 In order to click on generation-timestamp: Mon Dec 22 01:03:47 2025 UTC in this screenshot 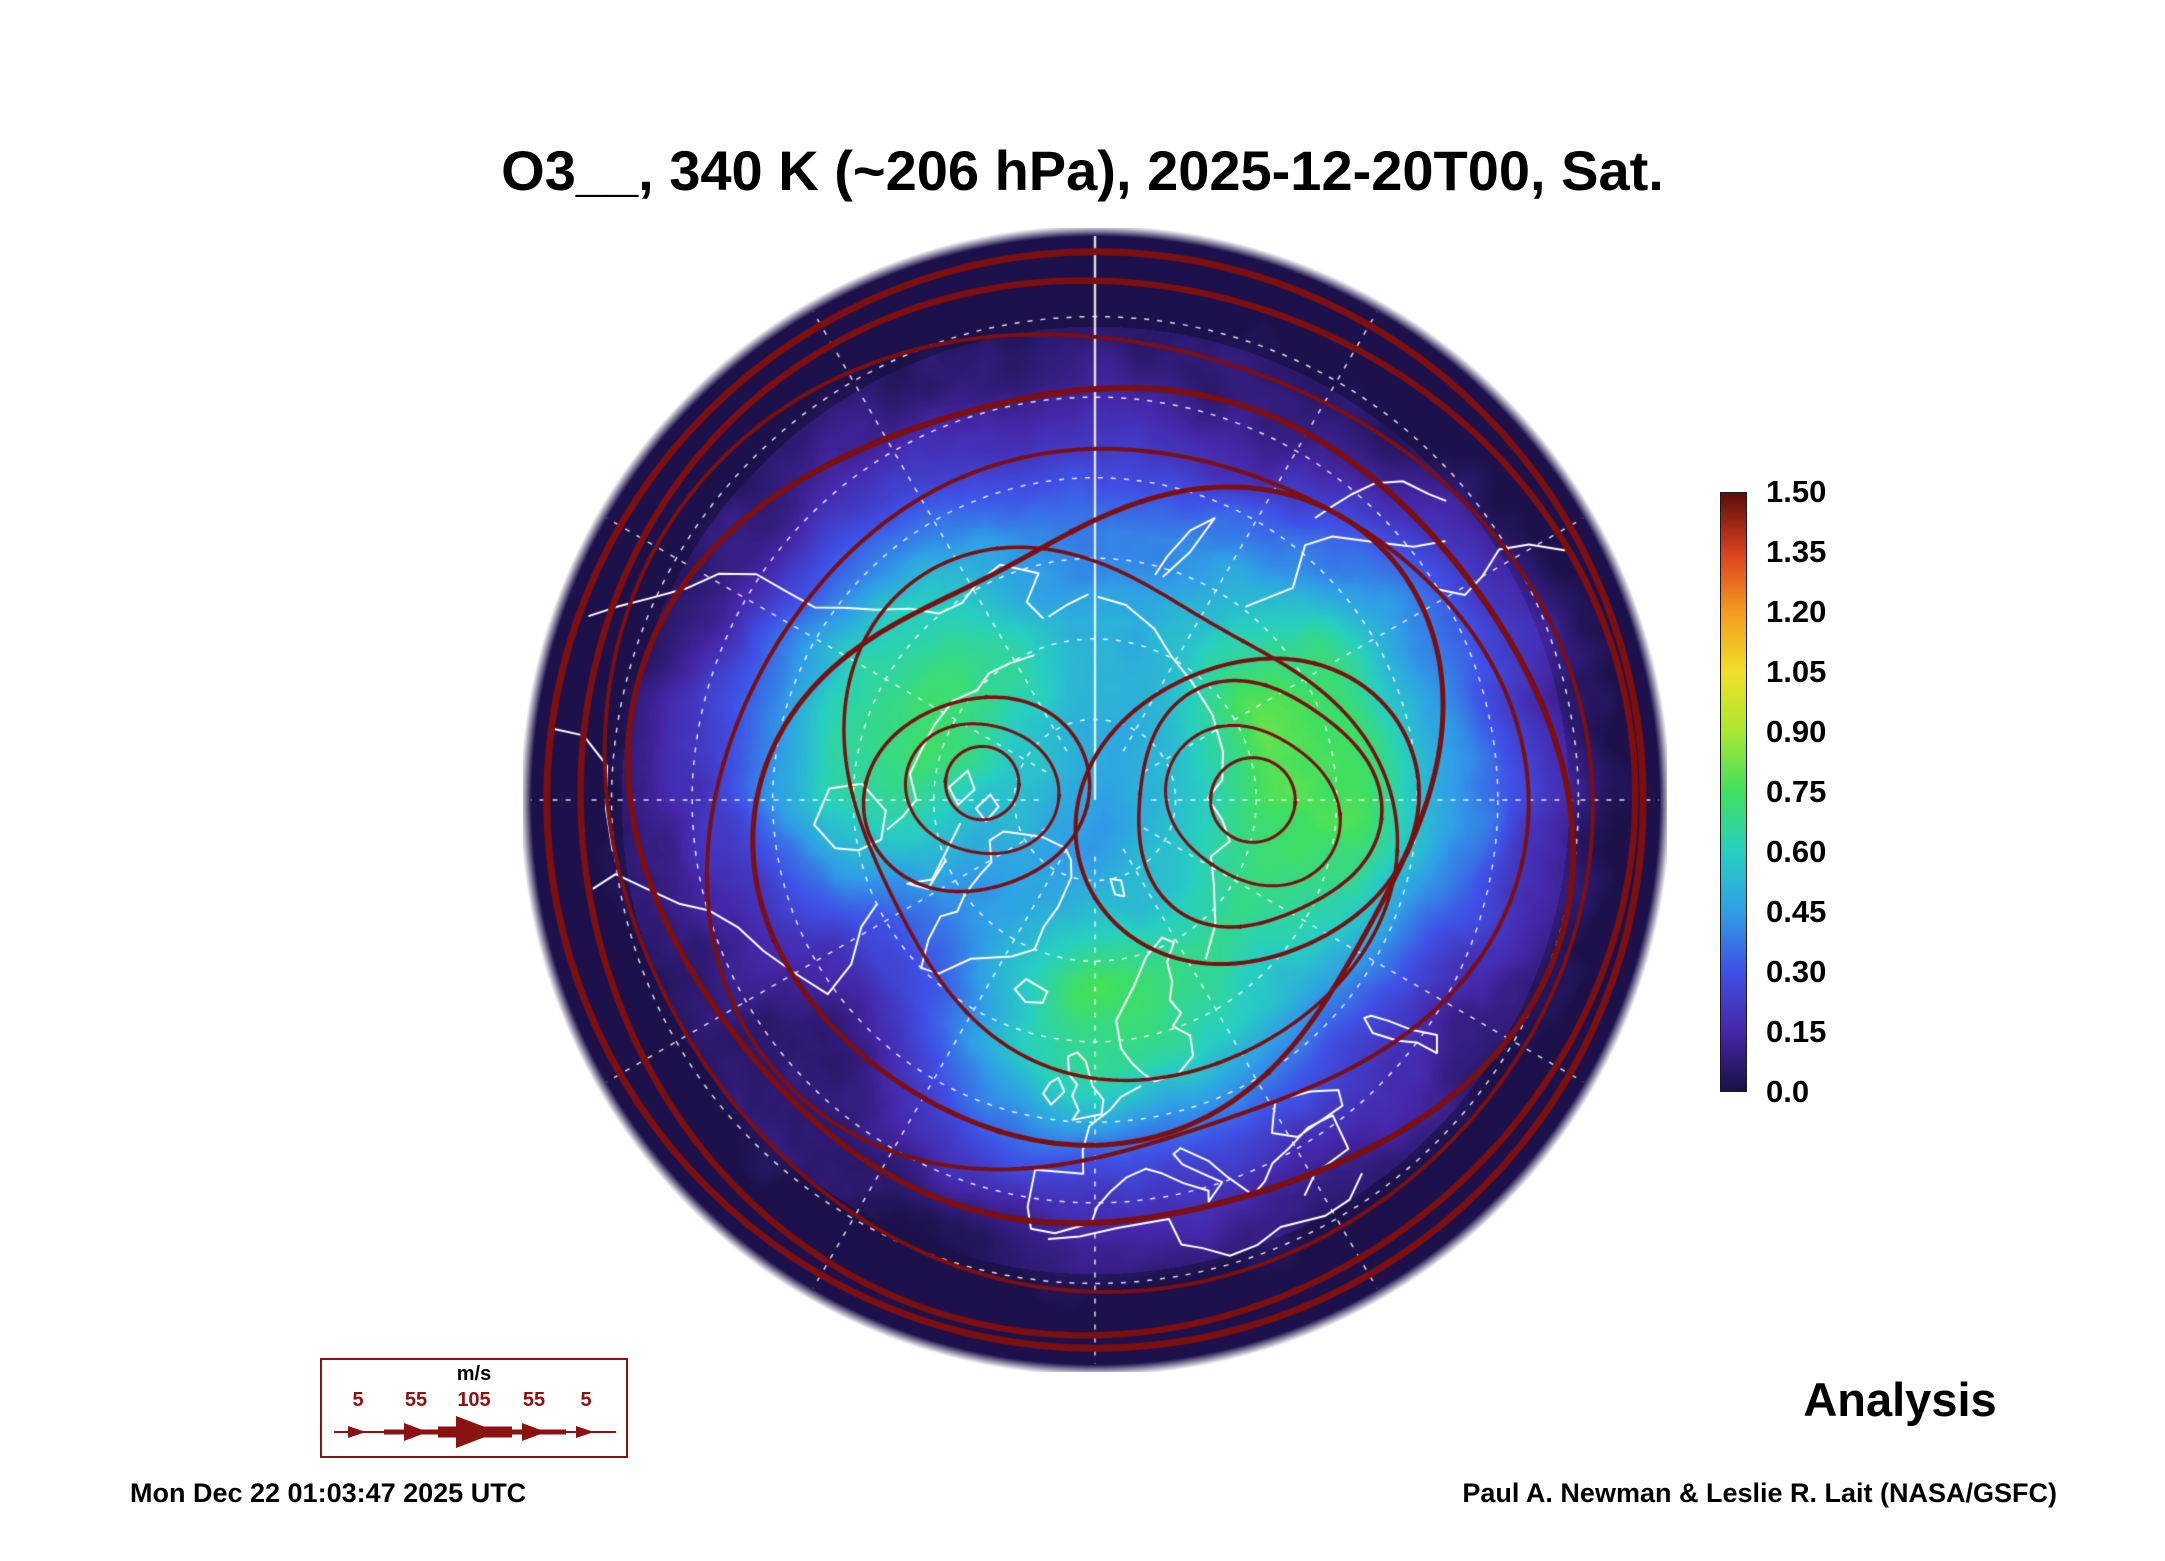, I will do `click(328, 1493)`.